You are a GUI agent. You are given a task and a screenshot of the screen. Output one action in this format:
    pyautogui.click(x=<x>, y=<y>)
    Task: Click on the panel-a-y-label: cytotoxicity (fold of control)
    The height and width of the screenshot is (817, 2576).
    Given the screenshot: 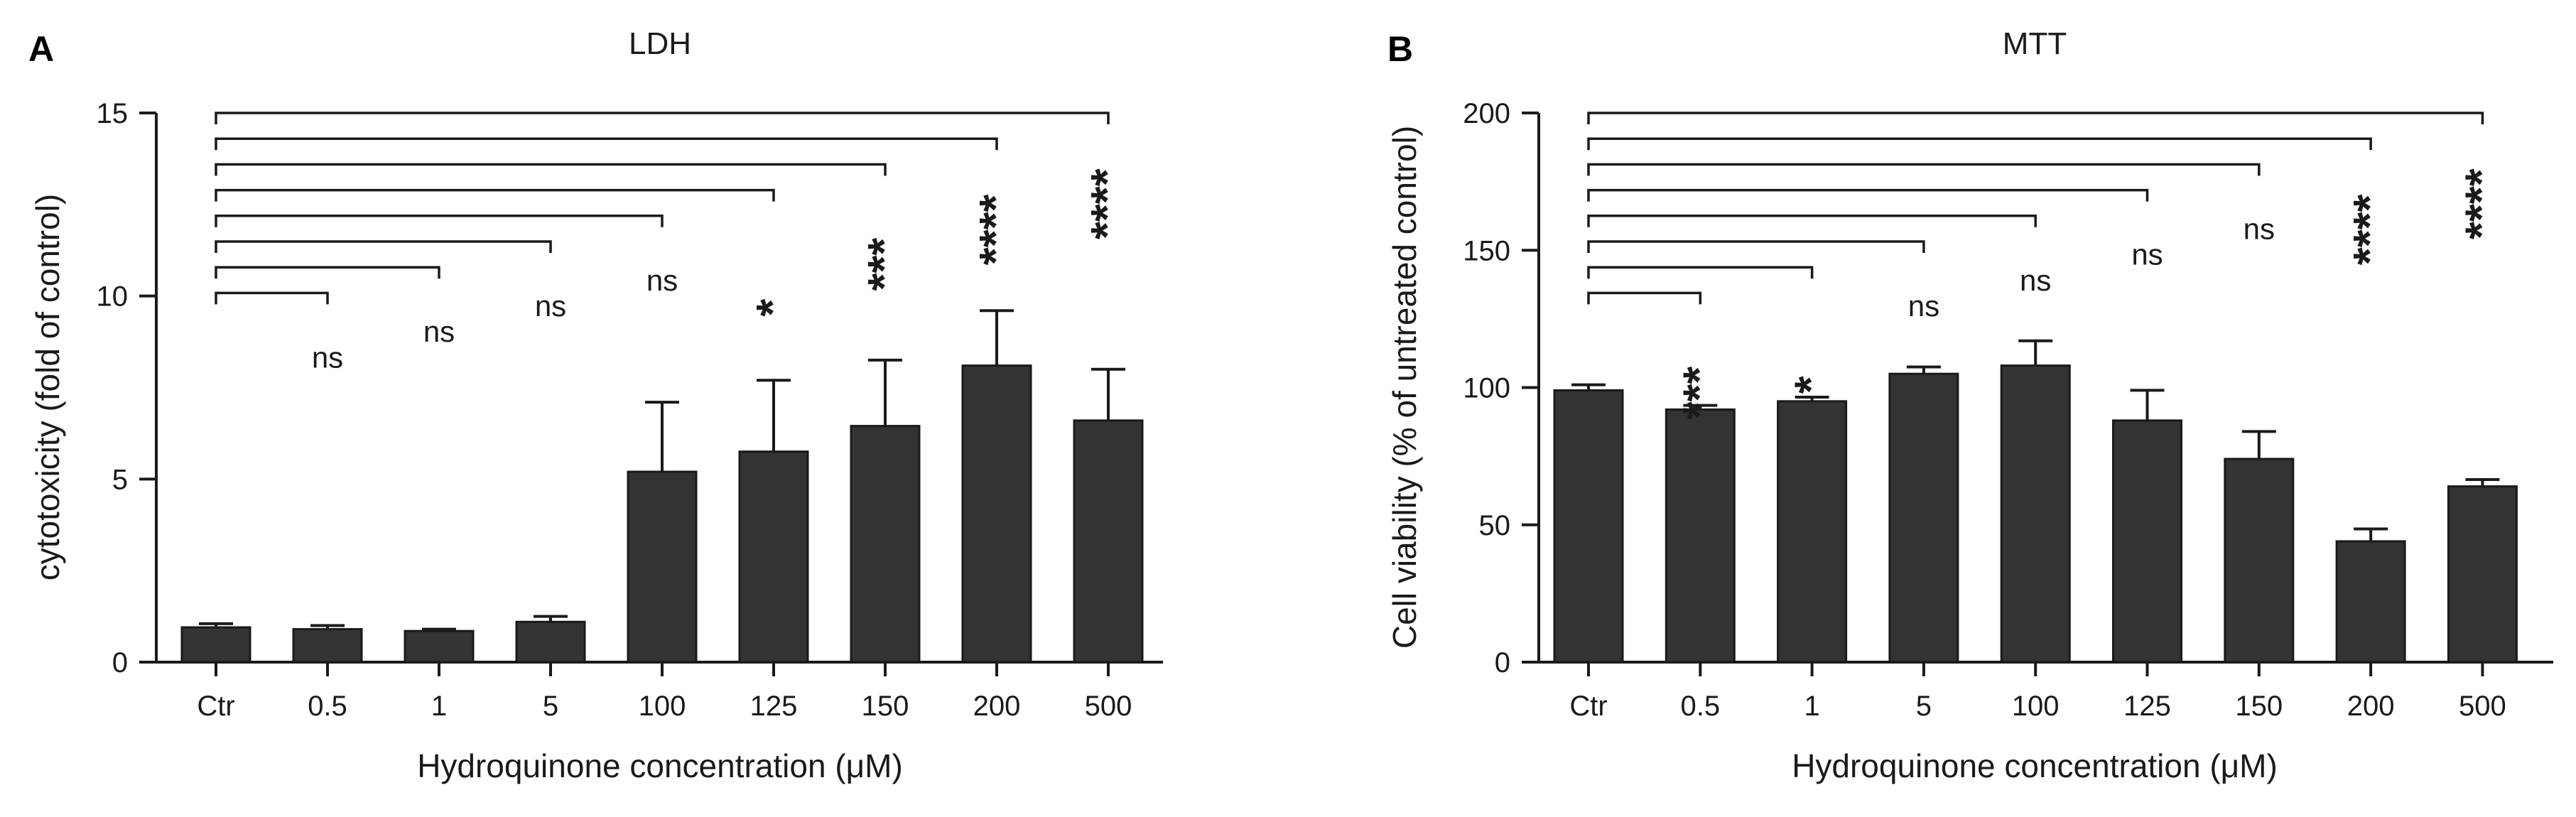 What is the action you would take?
    pyautogui.click(x=47, y=387)
    